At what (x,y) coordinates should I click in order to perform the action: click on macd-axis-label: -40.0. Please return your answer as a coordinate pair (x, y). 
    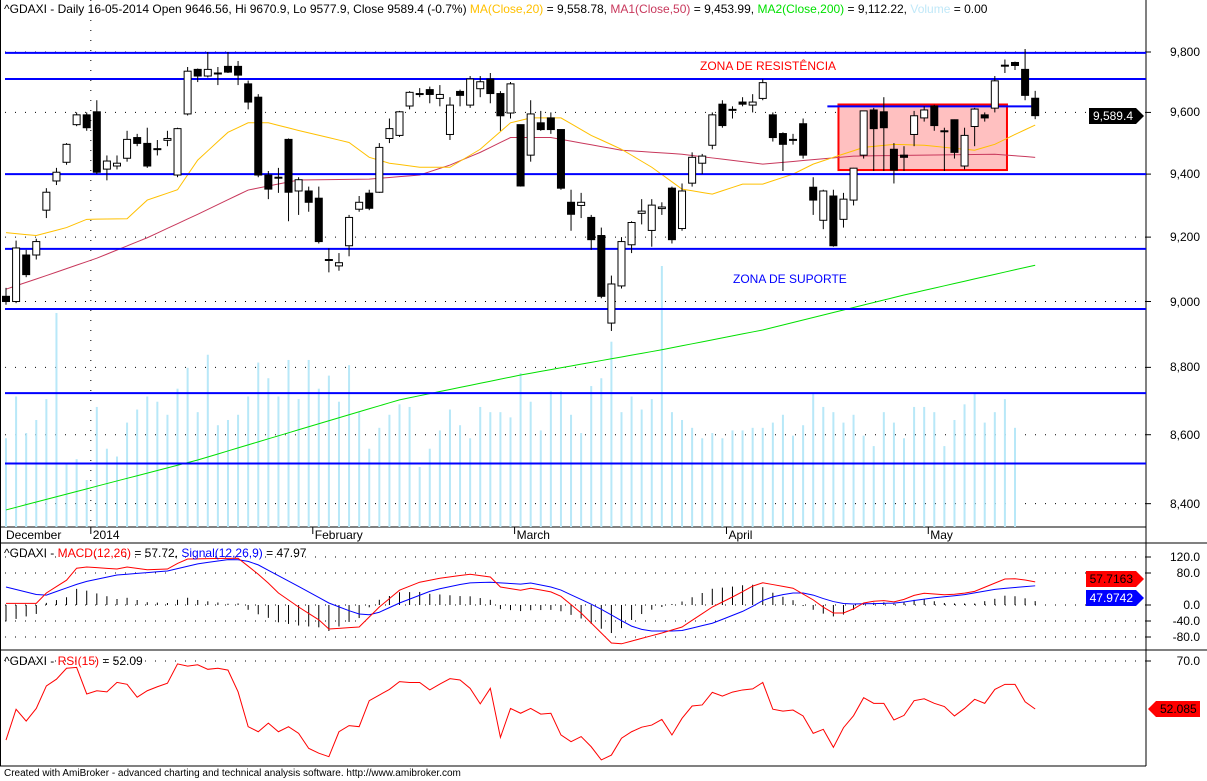
    Looking at the image, I should click on (1186, 621).